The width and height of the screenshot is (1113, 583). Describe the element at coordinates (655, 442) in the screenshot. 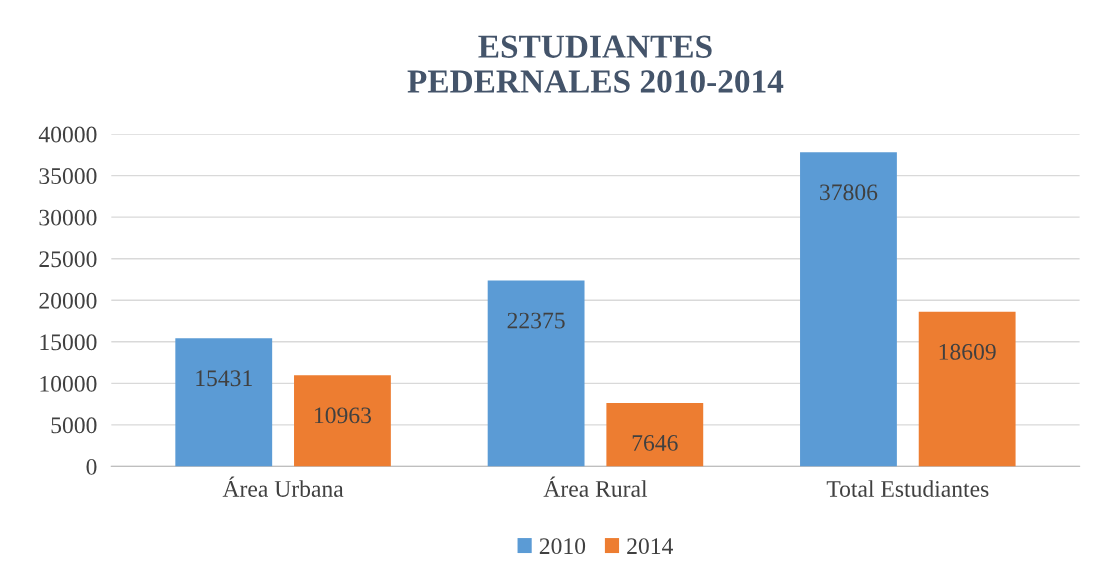

I see `data-label: 7646` at that location.